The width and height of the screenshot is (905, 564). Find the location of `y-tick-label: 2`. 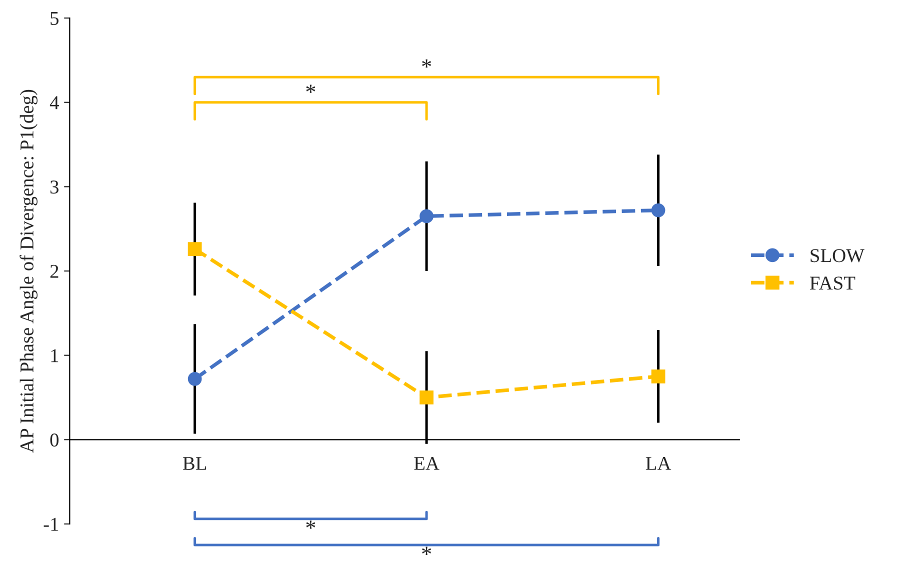

y-tick-label: 2 is located at coordinates (54, 271).